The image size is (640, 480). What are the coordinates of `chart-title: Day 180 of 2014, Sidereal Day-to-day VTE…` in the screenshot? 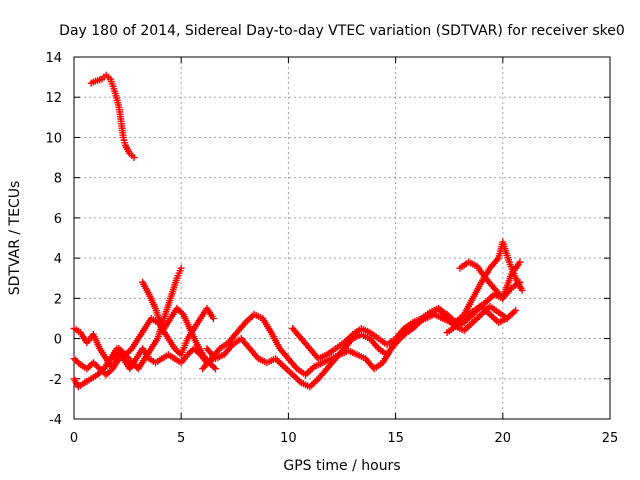 It's located at (342, 31).